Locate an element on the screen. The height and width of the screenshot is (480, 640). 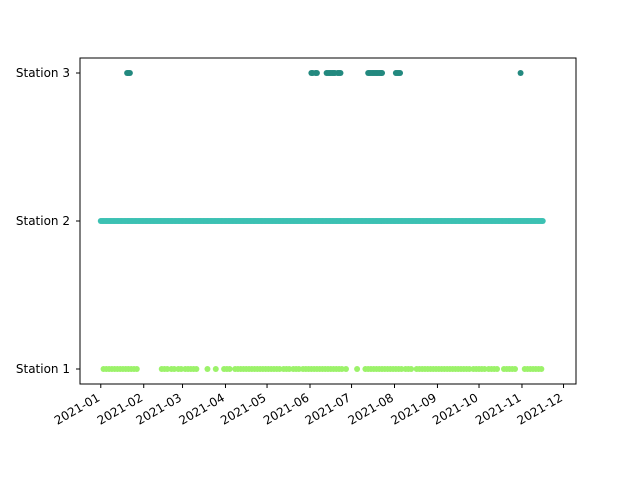
y-tick-label: Station 3 is located at coordinates (43, 73).